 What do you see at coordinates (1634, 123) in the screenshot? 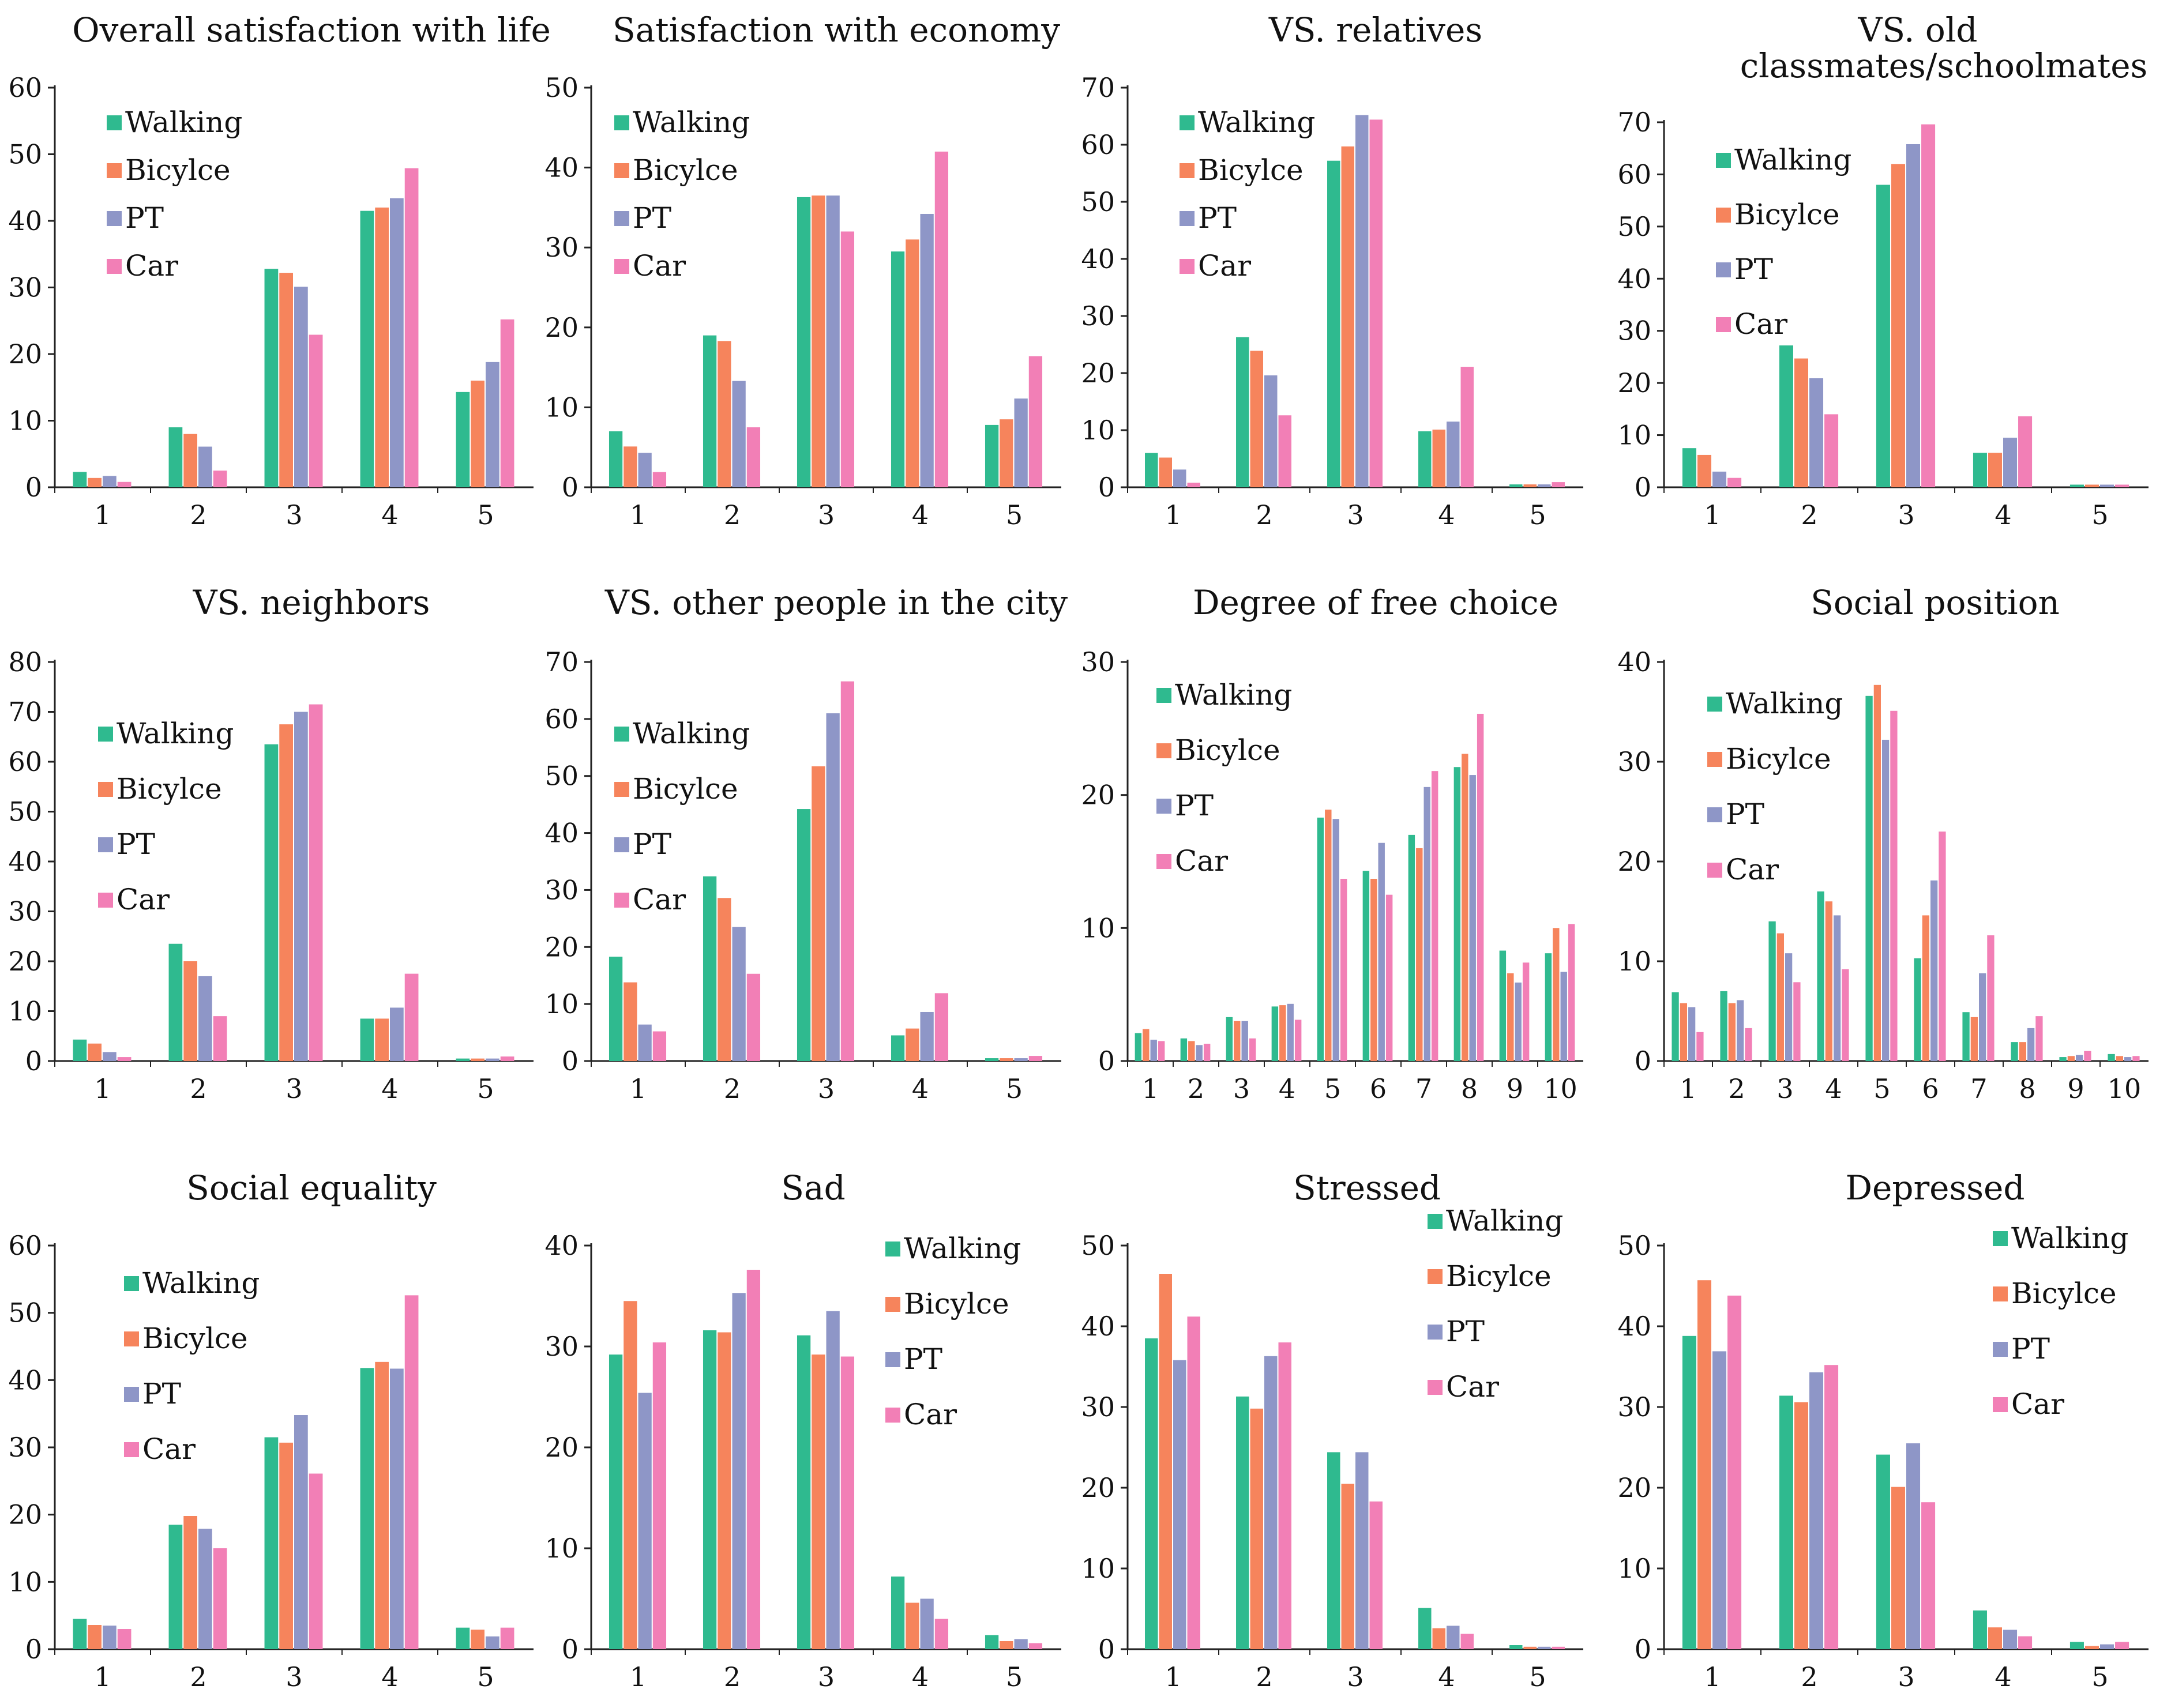
I see `y-tick-label: 70` at bounding box center [1634, 123].